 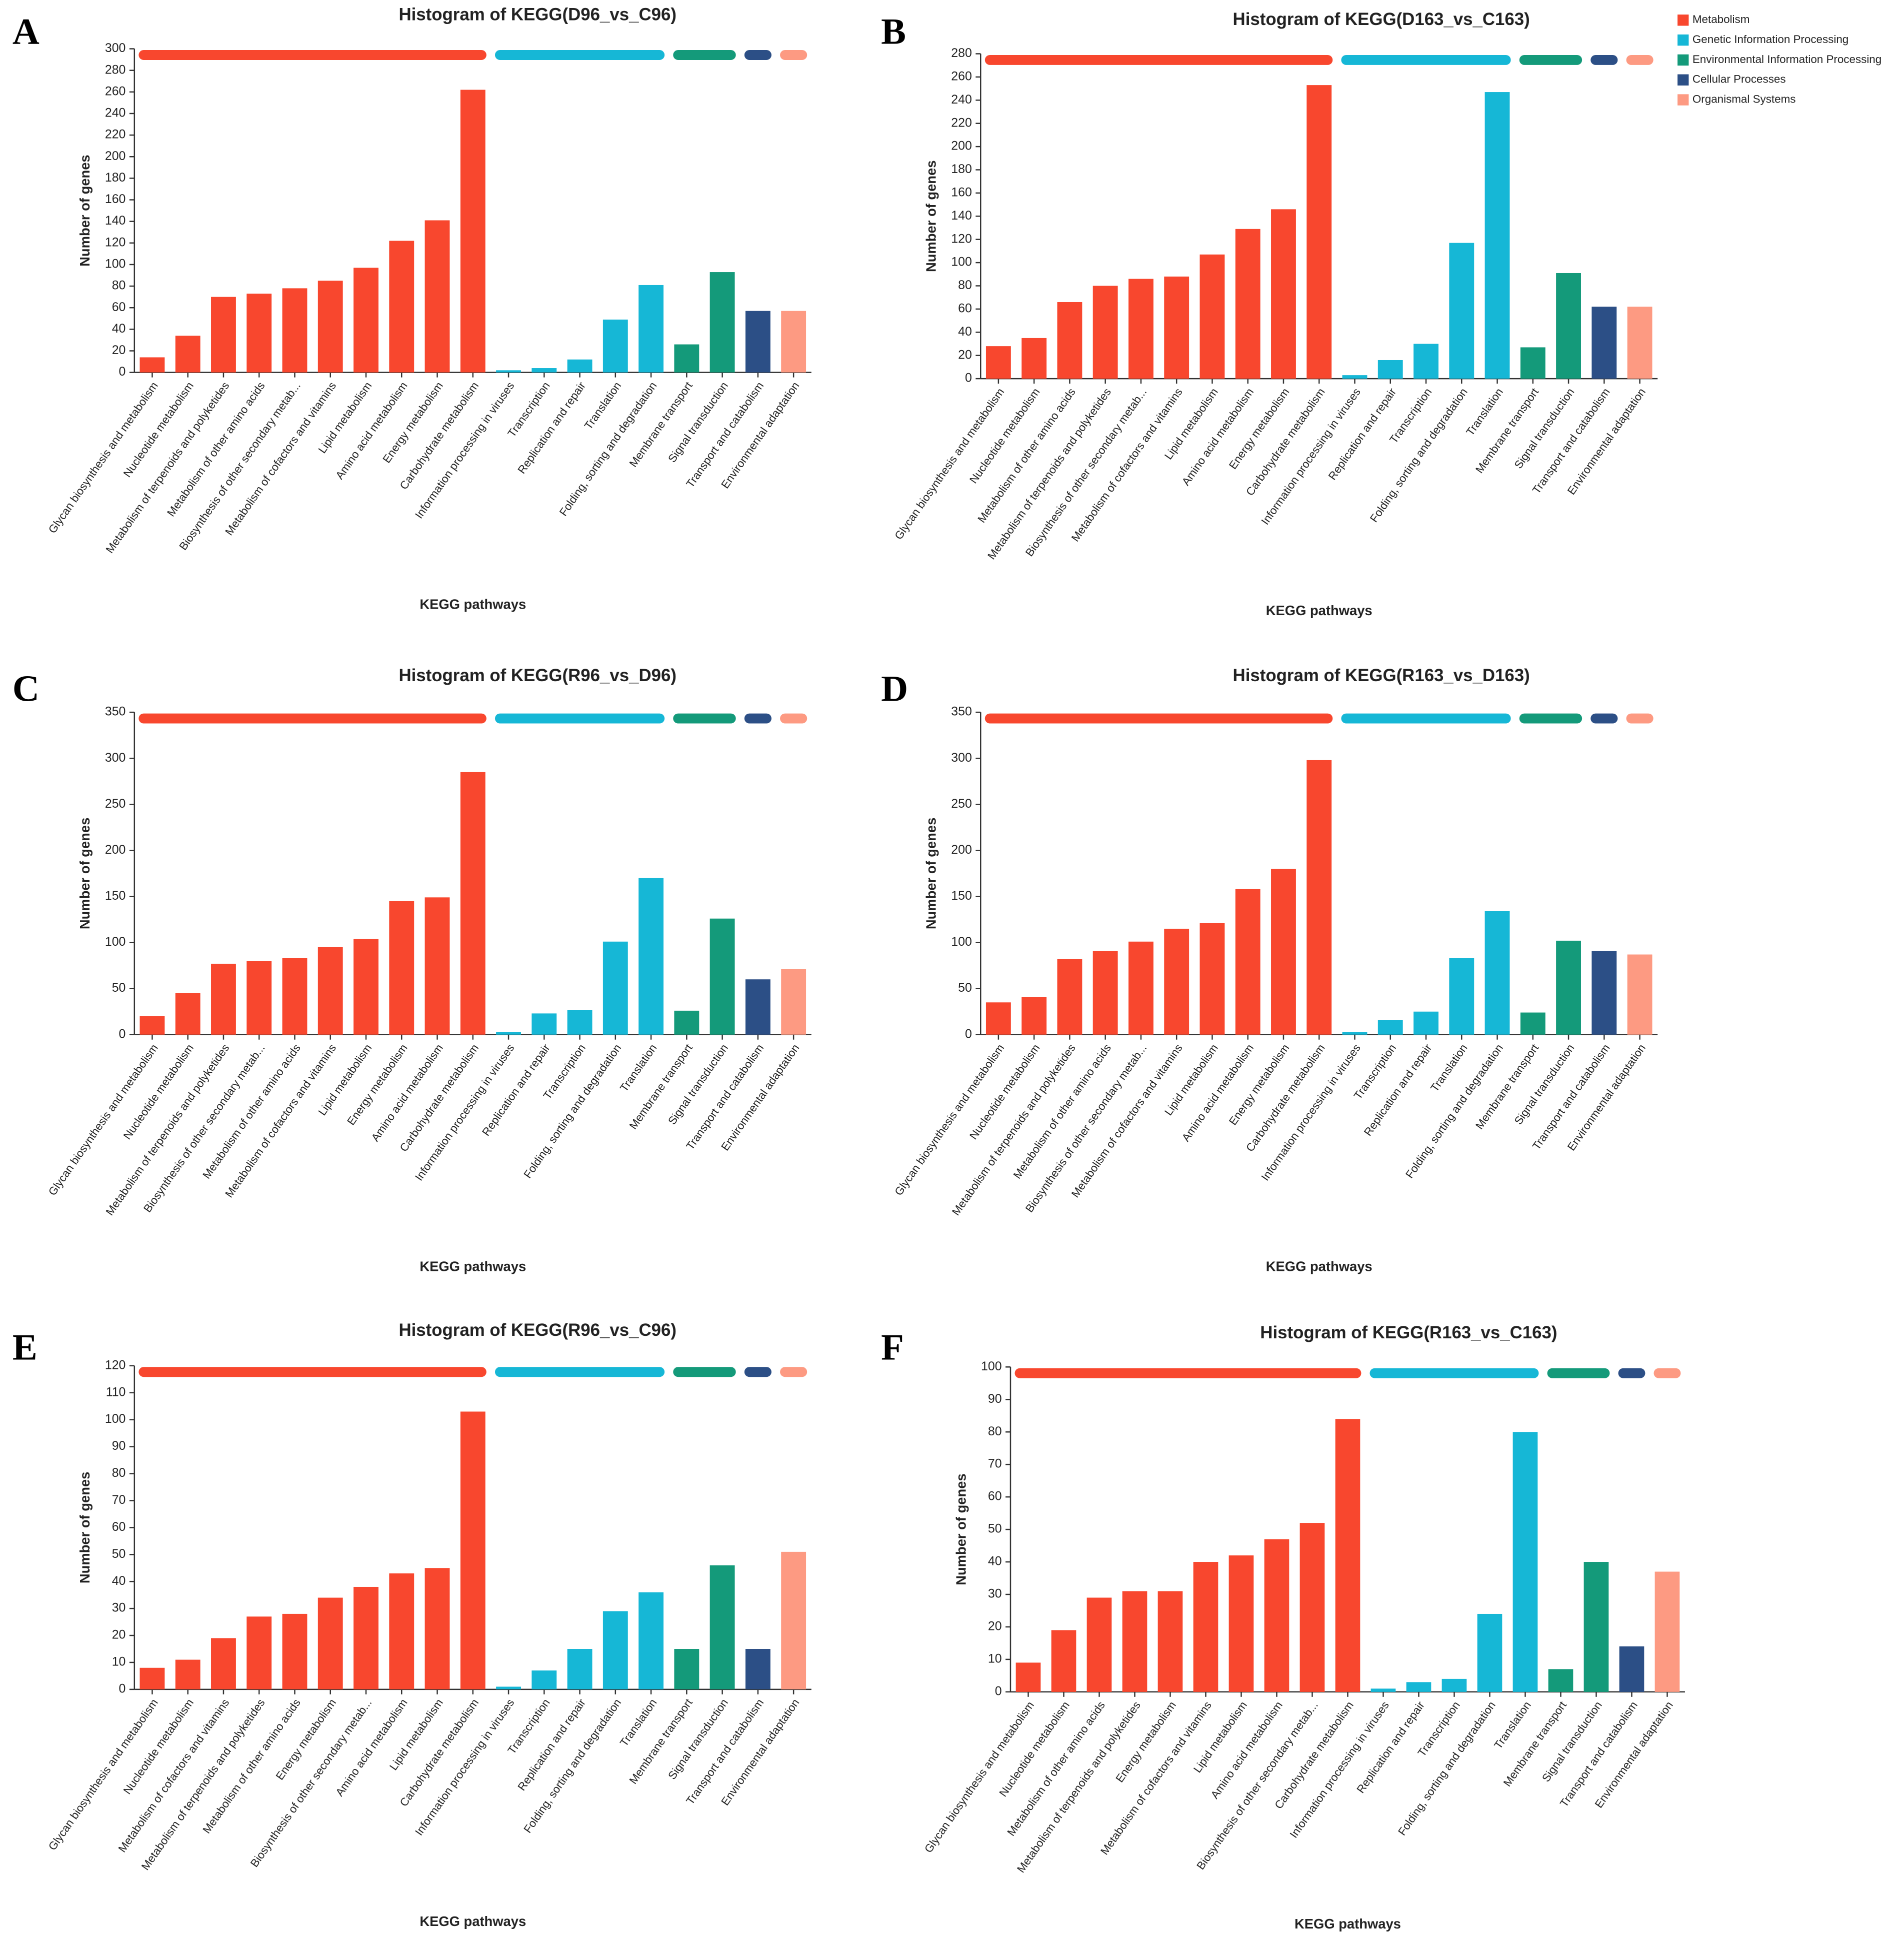 What do you see at coordinates (995, 1594) in the screenshot?
I see `y-tick-label: 30` at bounding box center [995, 1594].